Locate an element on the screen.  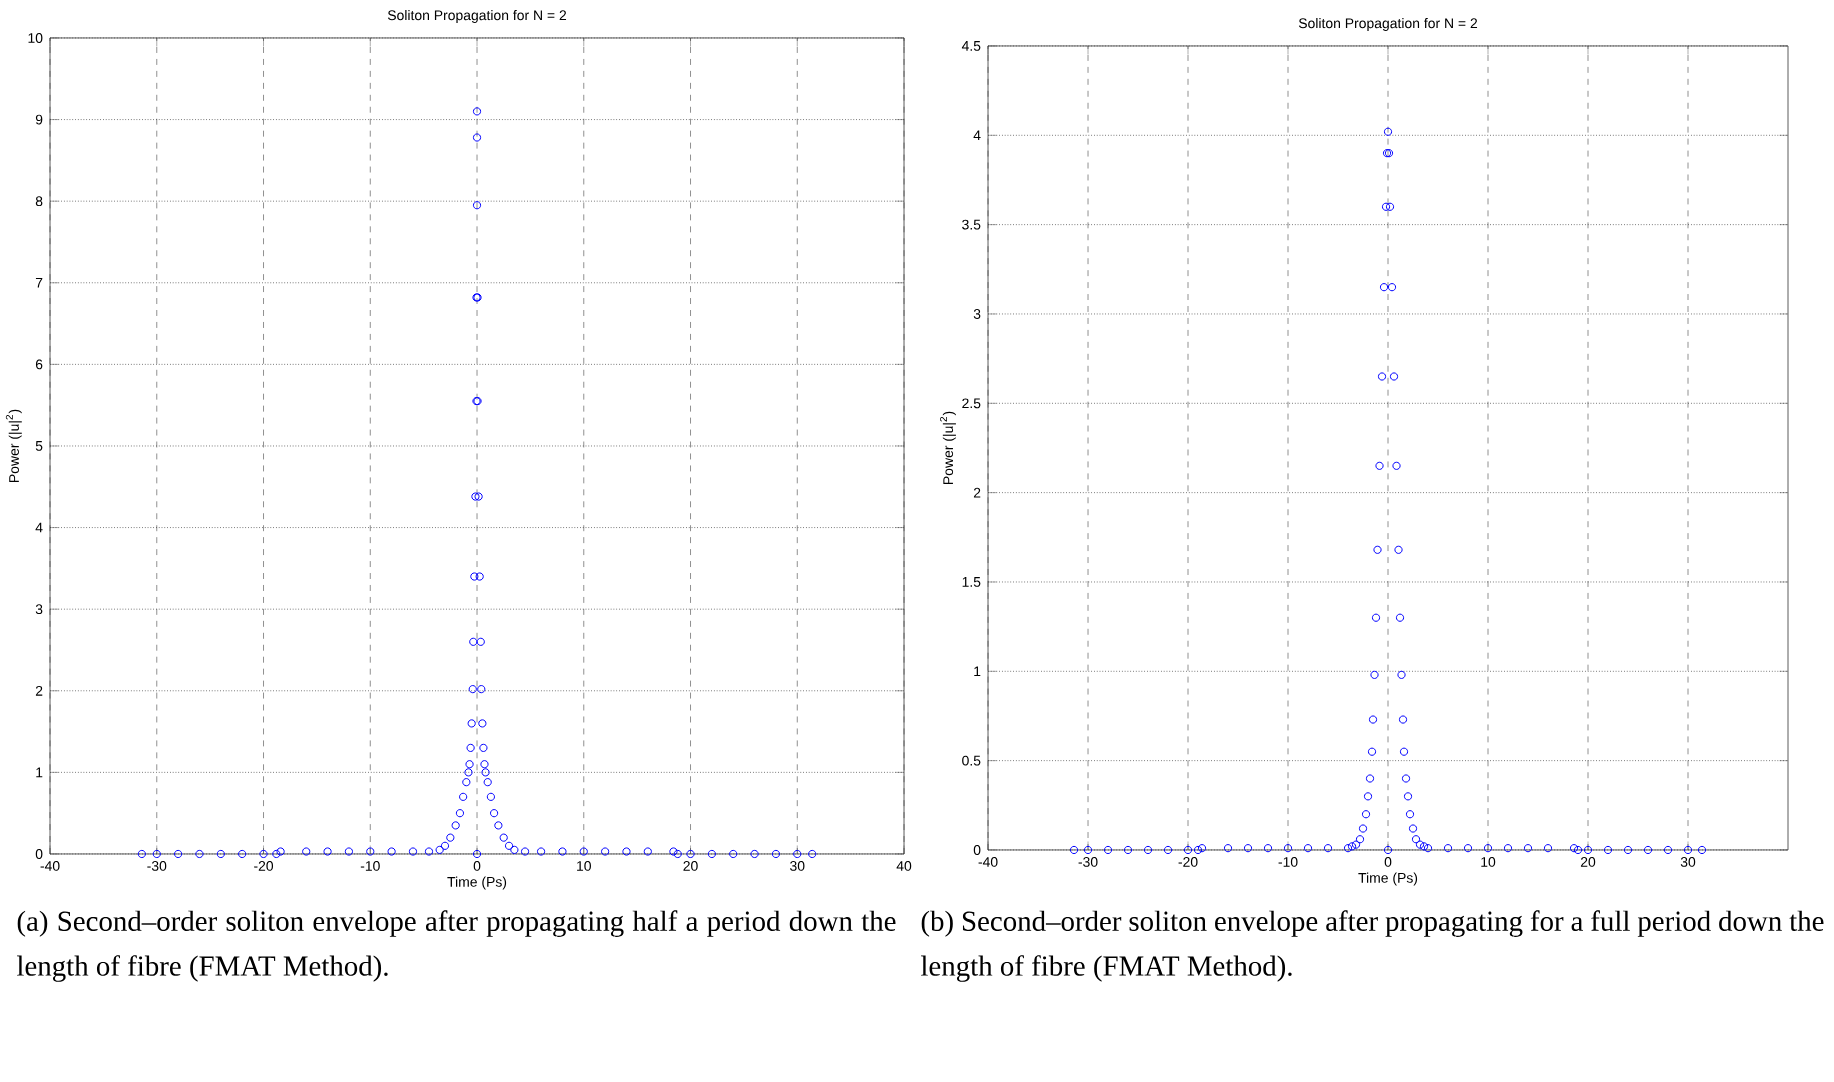
text: (a) Second–order soliton envelope after propagating half a period down the length of fibre (FMAT Method). is located at coordinates (456, 946).